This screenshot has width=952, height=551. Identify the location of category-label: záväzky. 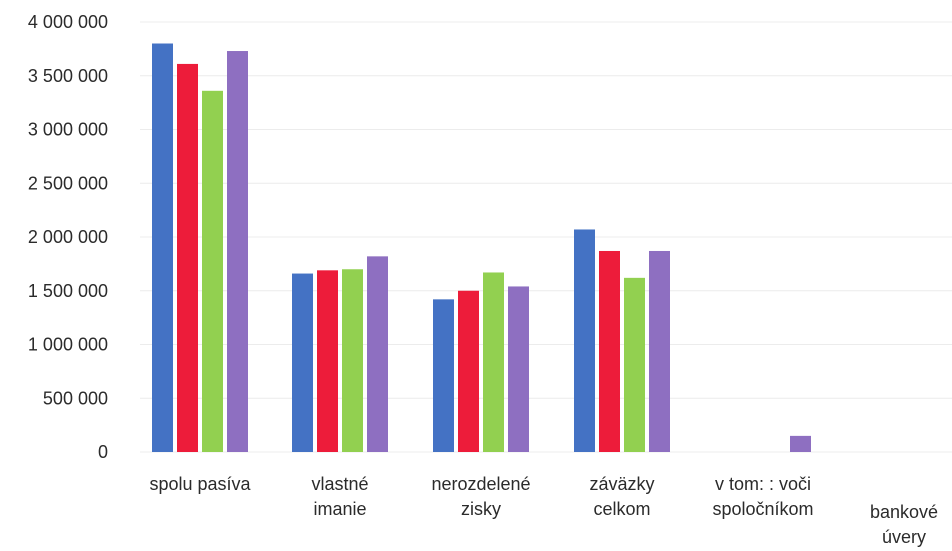
(621, 484).